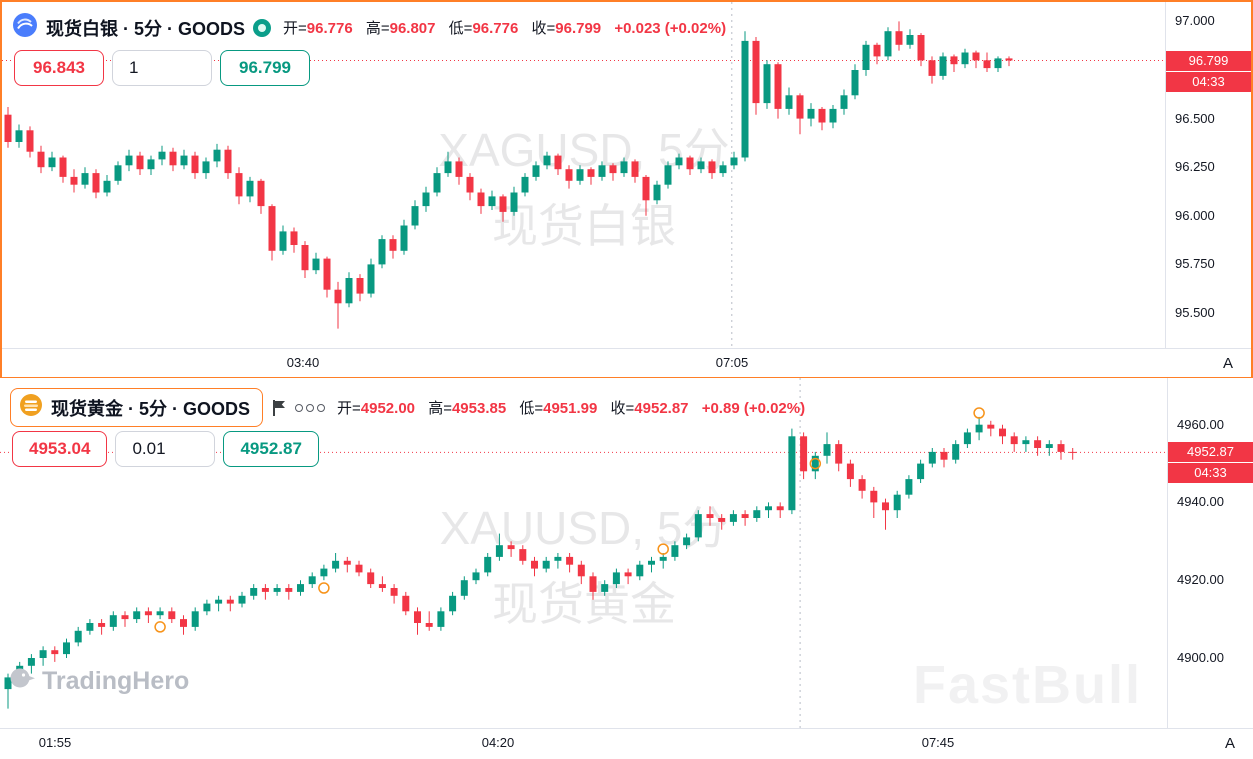 The width and height of the screenshot is (1253, 759). What do you see at coordinates (265, 68) in the screenshot?
I see `buy-price-button: 96.799` at bounding box center [265, 68].